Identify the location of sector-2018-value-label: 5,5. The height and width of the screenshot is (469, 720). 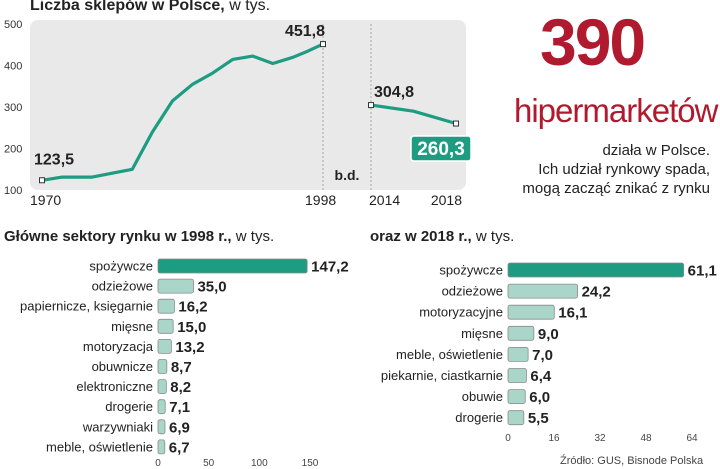
(538, 418).